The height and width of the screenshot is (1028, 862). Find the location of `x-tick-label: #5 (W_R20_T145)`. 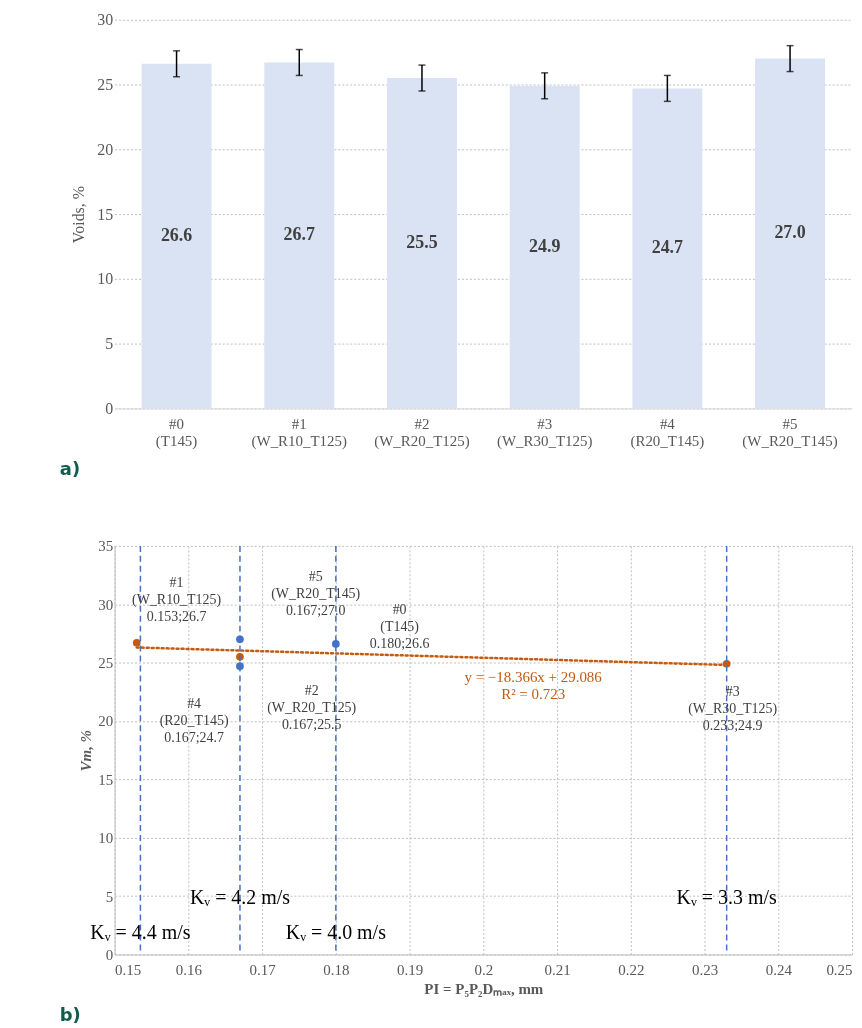

x-tick-label: #5 (W_R20_T145) is located at coordinates (790, 432).